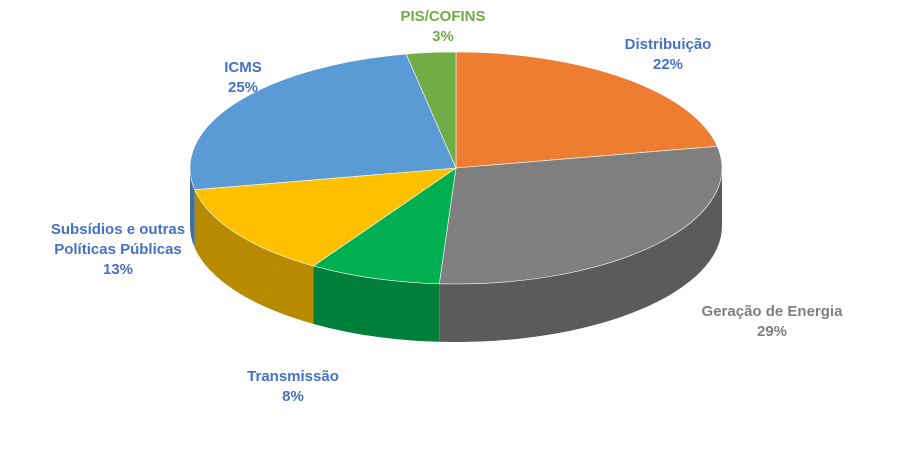 Image resolution: width=900 pixels, height=458 pixels. I want to click on percent-label: 13%, so click(118, 269).